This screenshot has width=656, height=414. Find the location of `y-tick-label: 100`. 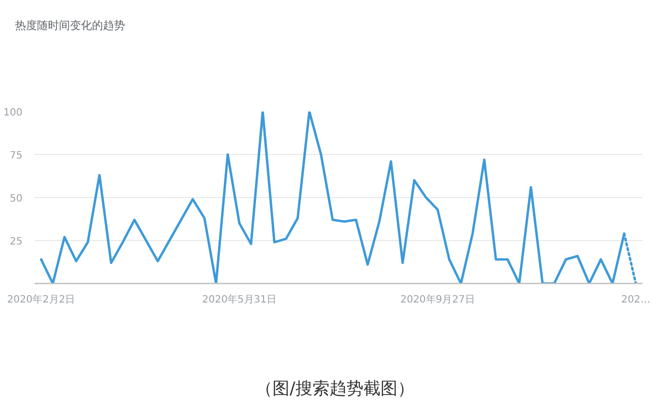

y-tick-label: 100 is located at coordinates (13, 113).